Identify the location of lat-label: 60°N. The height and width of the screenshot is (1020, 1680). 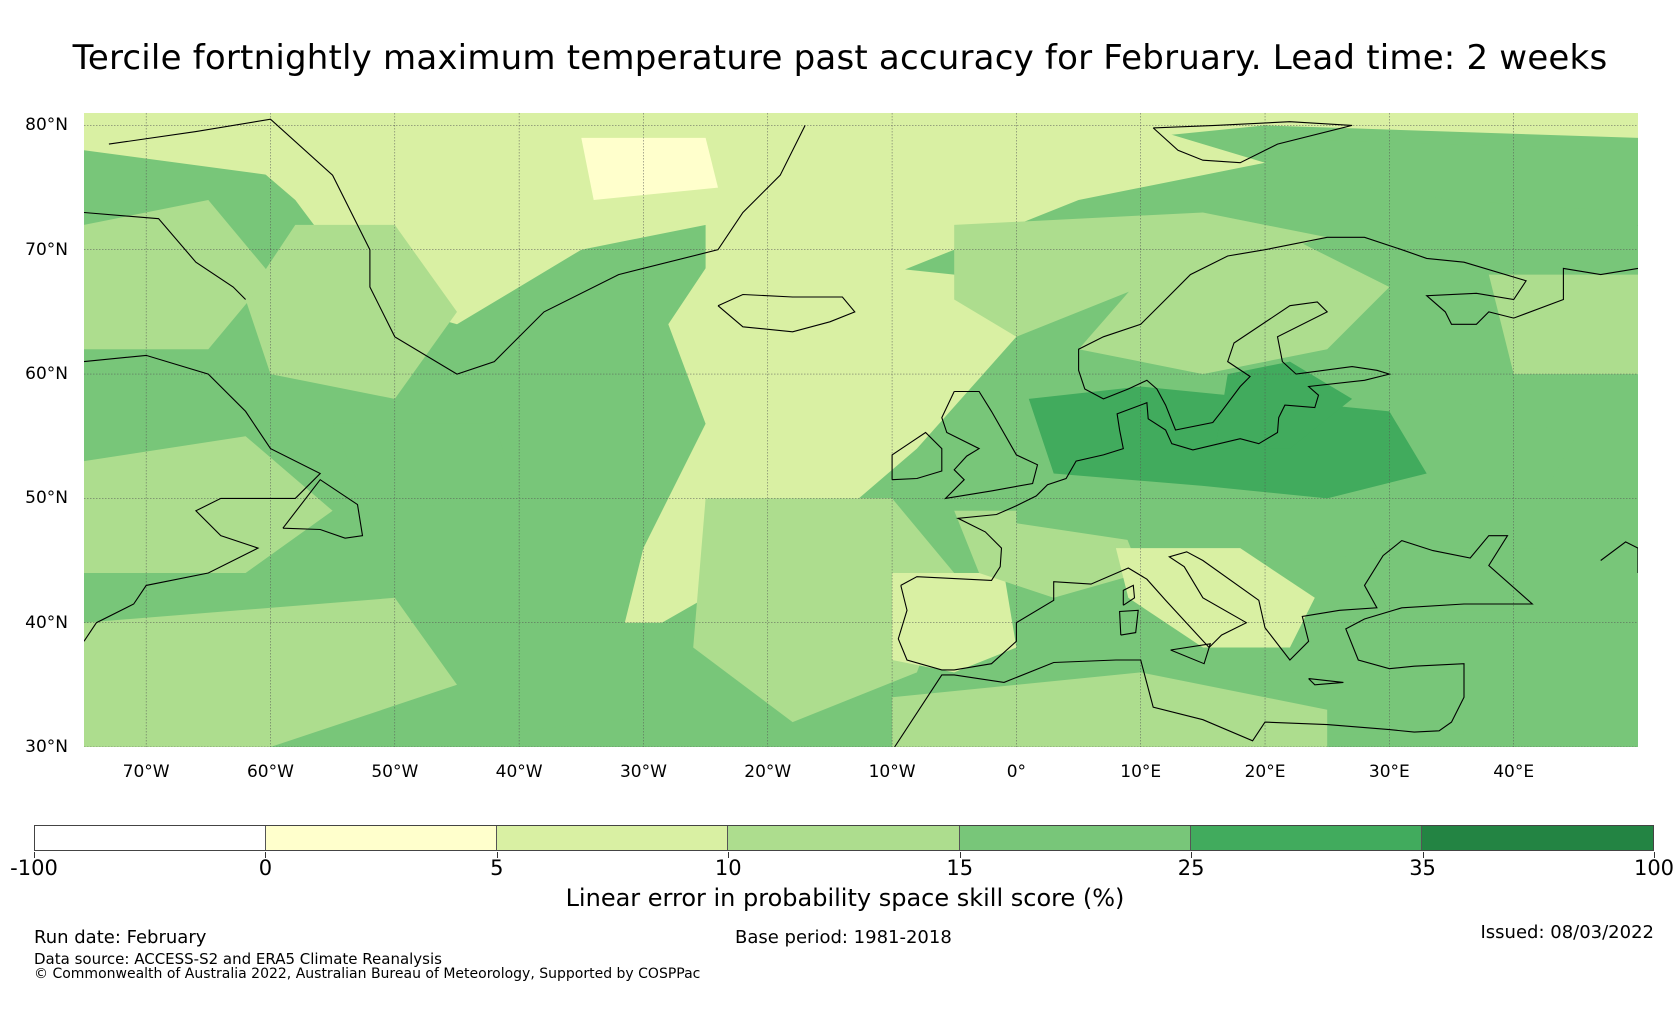
(46, 374).